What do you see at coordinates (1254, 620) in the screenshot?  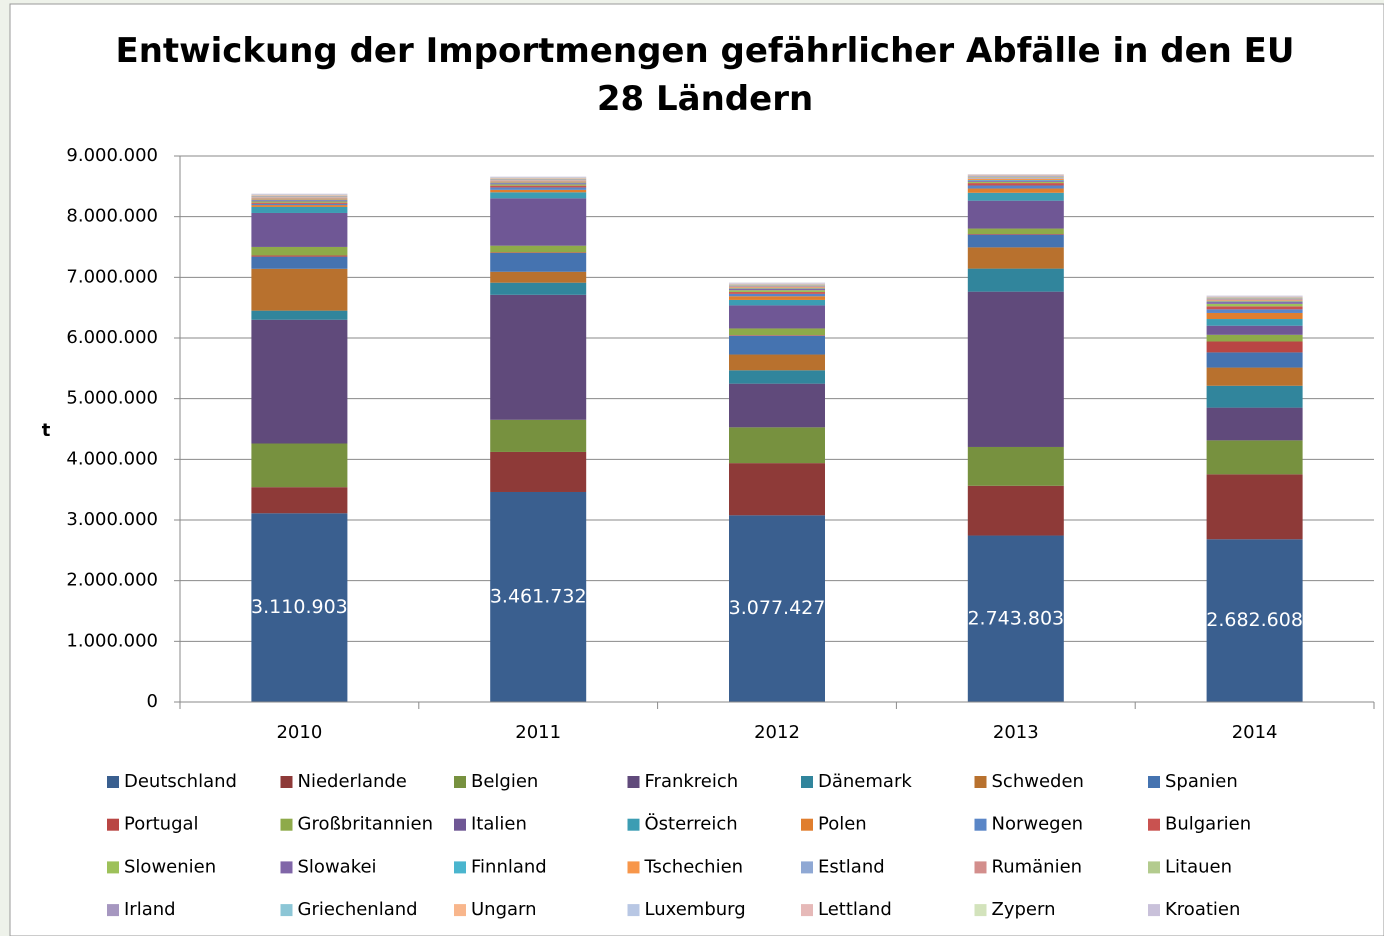 I see `data-label: 2.682.608` at bounding box center [1254, 620].